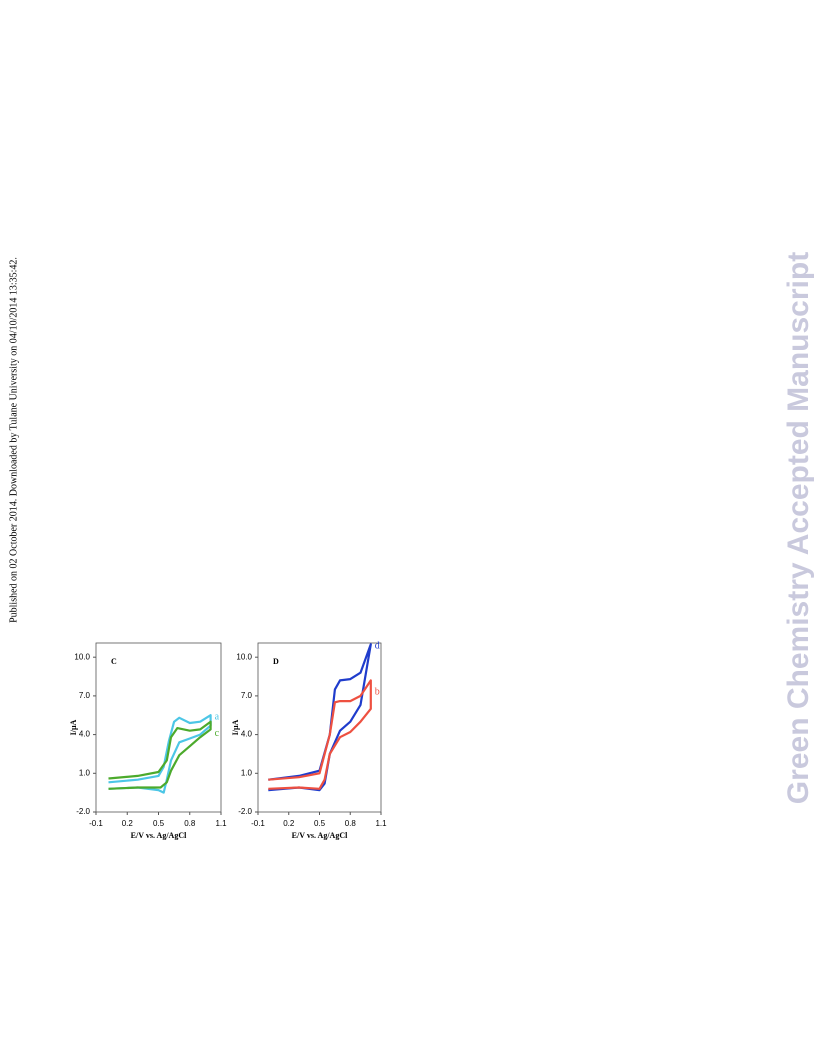  I want to click on series-label: a, so click(217, 717).